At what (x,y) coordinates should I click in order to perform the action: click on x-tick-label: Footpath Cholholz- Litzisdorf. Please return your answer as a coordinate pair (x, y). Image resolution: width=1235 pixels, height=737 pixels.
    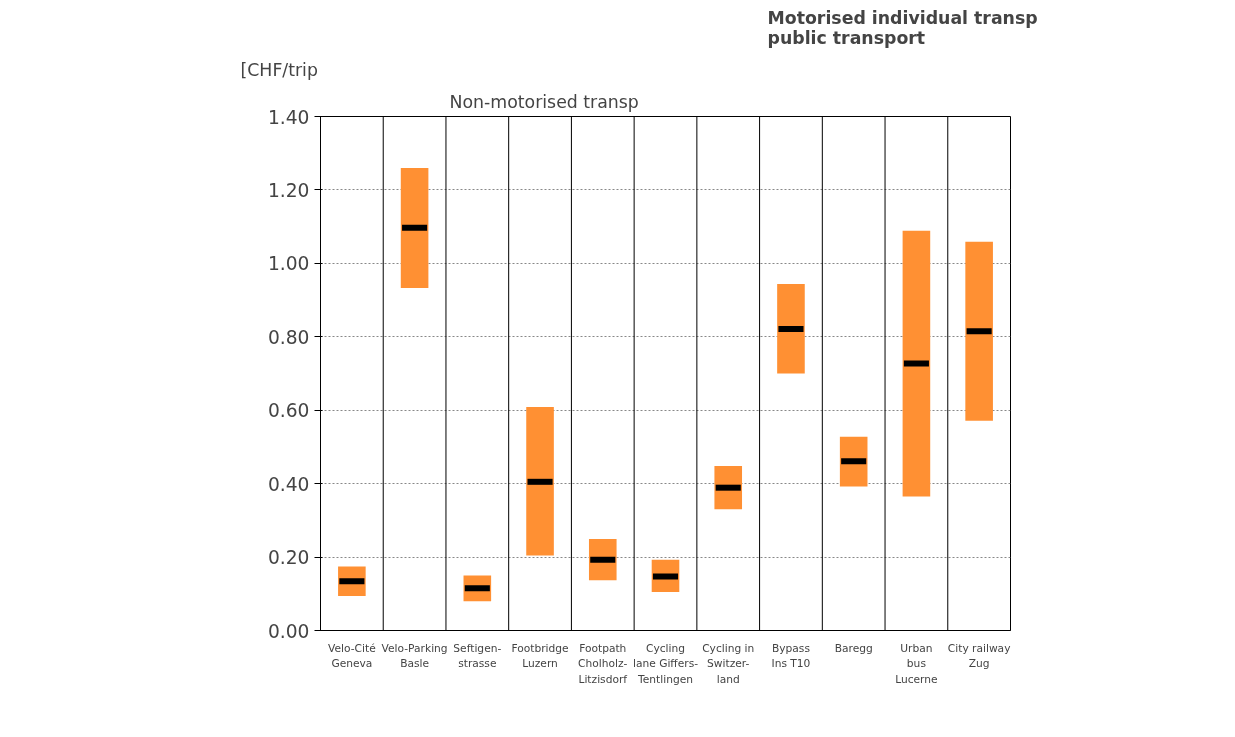
    Looking at the image, I should click on (603, 663).